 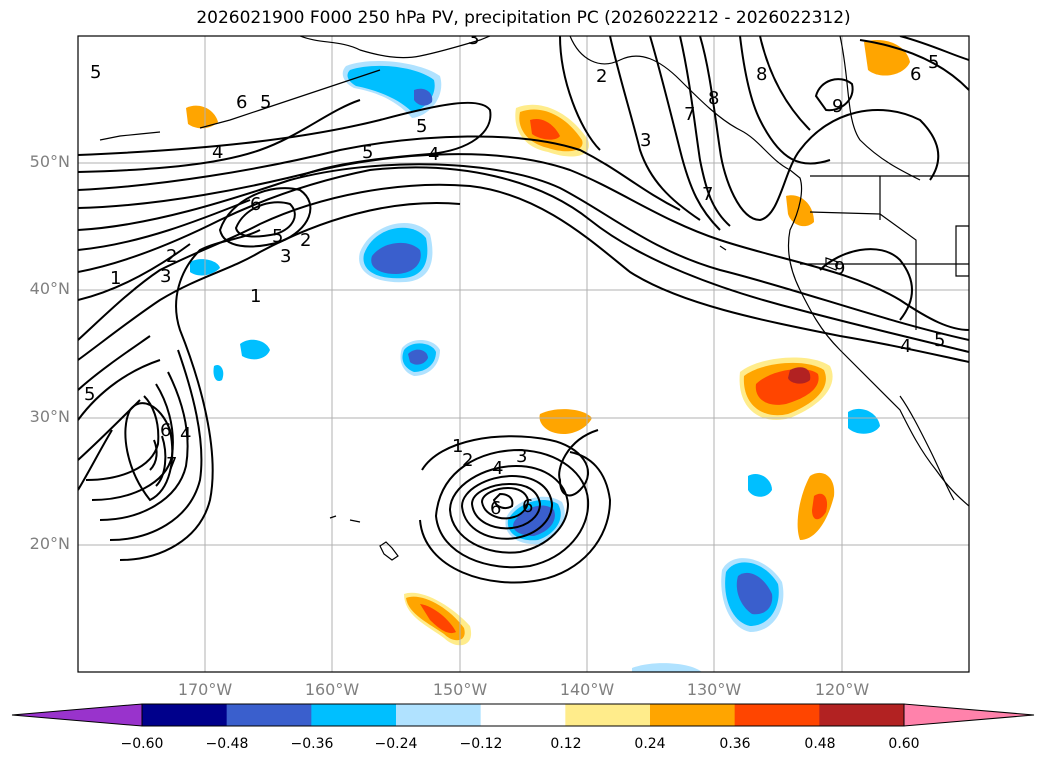 What do you see at coordinates (650, 744) in the screenshot?
I see `colorbar-label: 0.24` at bounding box center [650, 744].